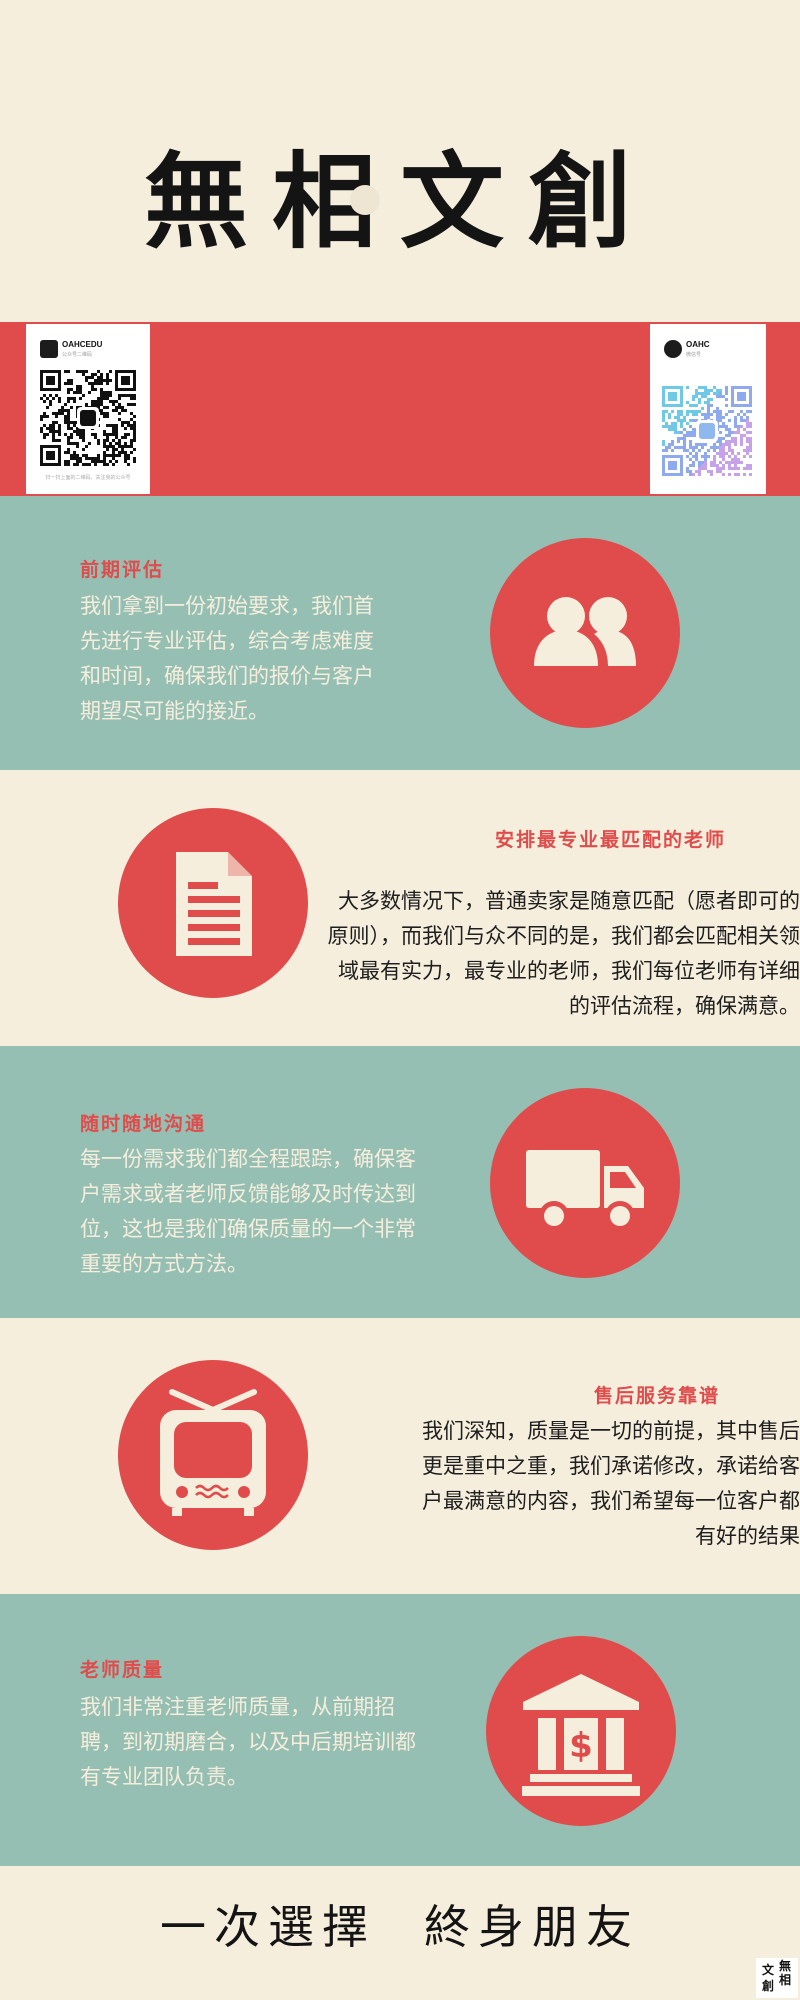 The image size is (800, 2000). I want to click on feature-title: 前期评估, so click(122, 570).